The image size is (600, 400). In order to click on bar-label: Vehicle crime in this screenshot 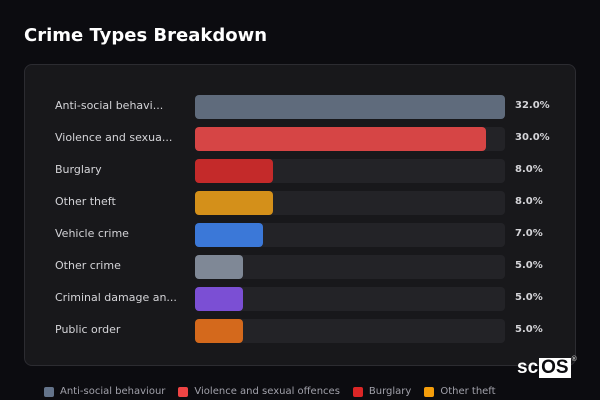, I will do `click(92, 233)`.